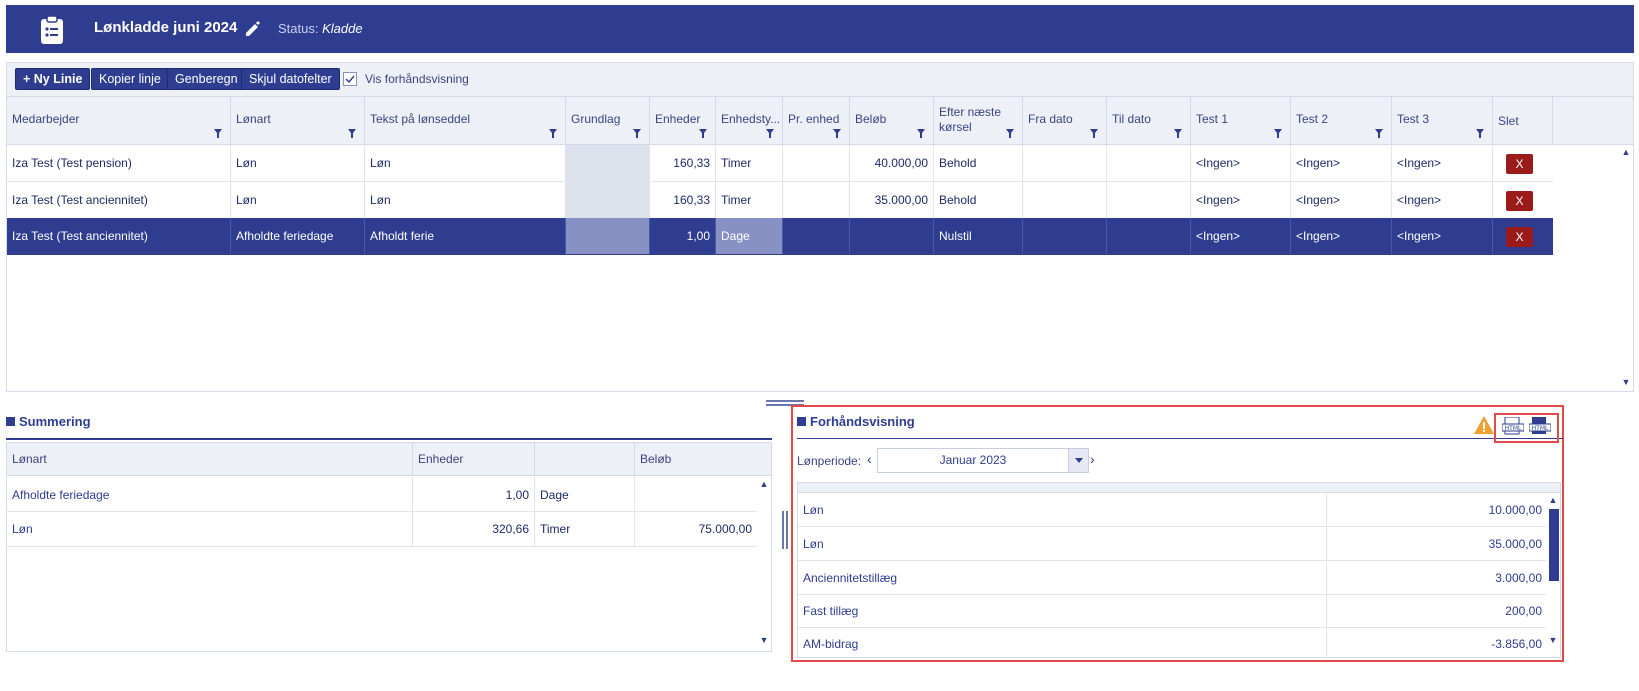 This screenshot has height=691, width=1639. What do you see at coordinates (1513, 426) in the screenshot?
I see `html-export-icon: HTML` at bounding box center [1513, 426].